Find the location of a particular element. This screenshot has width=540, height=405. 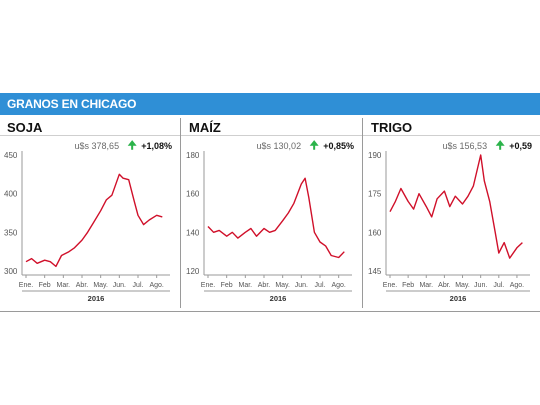

y-tick-label: 145 is located at coordinates (375, 271).